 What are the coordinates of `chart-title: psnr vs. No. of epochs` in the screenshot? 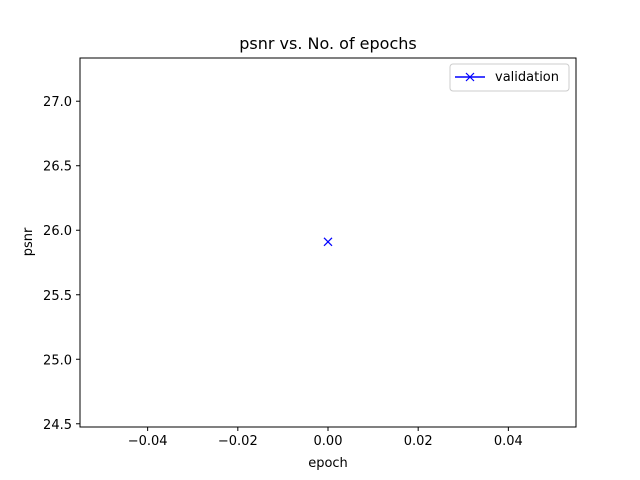 It's located at (328, 43).